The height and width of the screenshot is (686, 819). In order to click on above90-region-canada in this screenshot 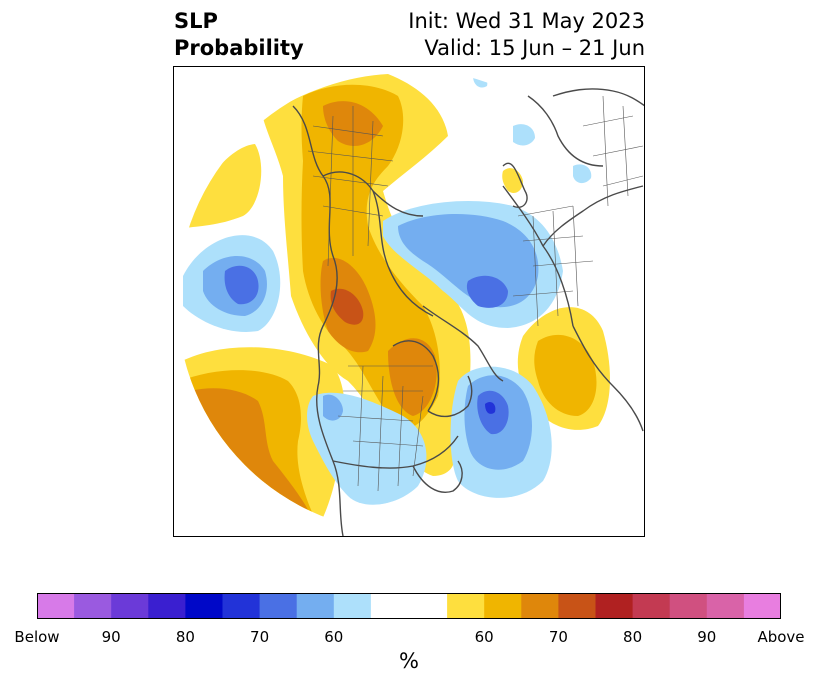, I will do `click(347, 306)`.